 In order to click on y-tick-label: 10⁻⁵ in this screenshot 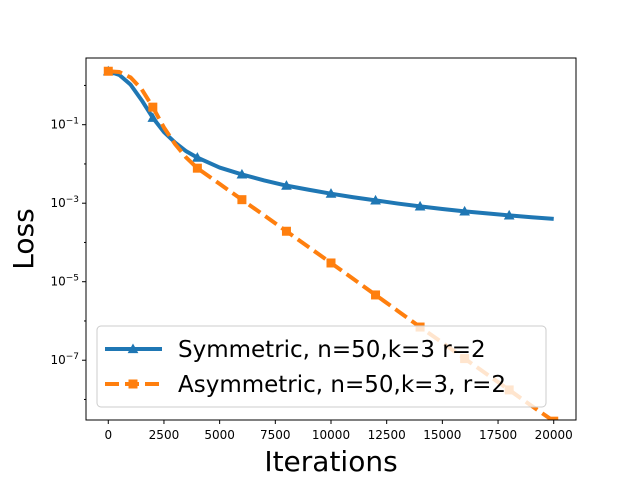, I will do `click(64, 281)`.